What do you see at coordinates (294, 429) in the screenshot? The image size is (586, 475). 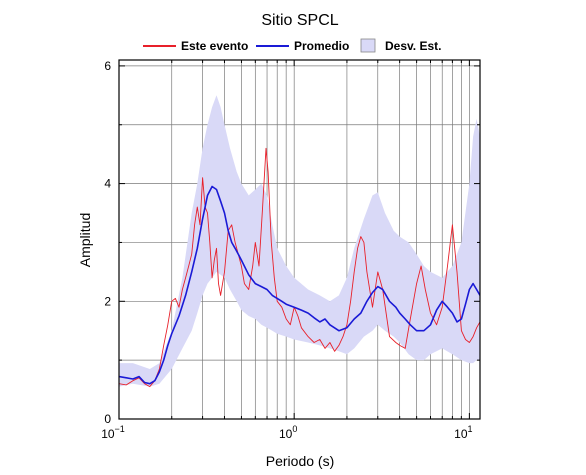 I see `x-tick-exponent: 0` at bounding box center [294, 429].